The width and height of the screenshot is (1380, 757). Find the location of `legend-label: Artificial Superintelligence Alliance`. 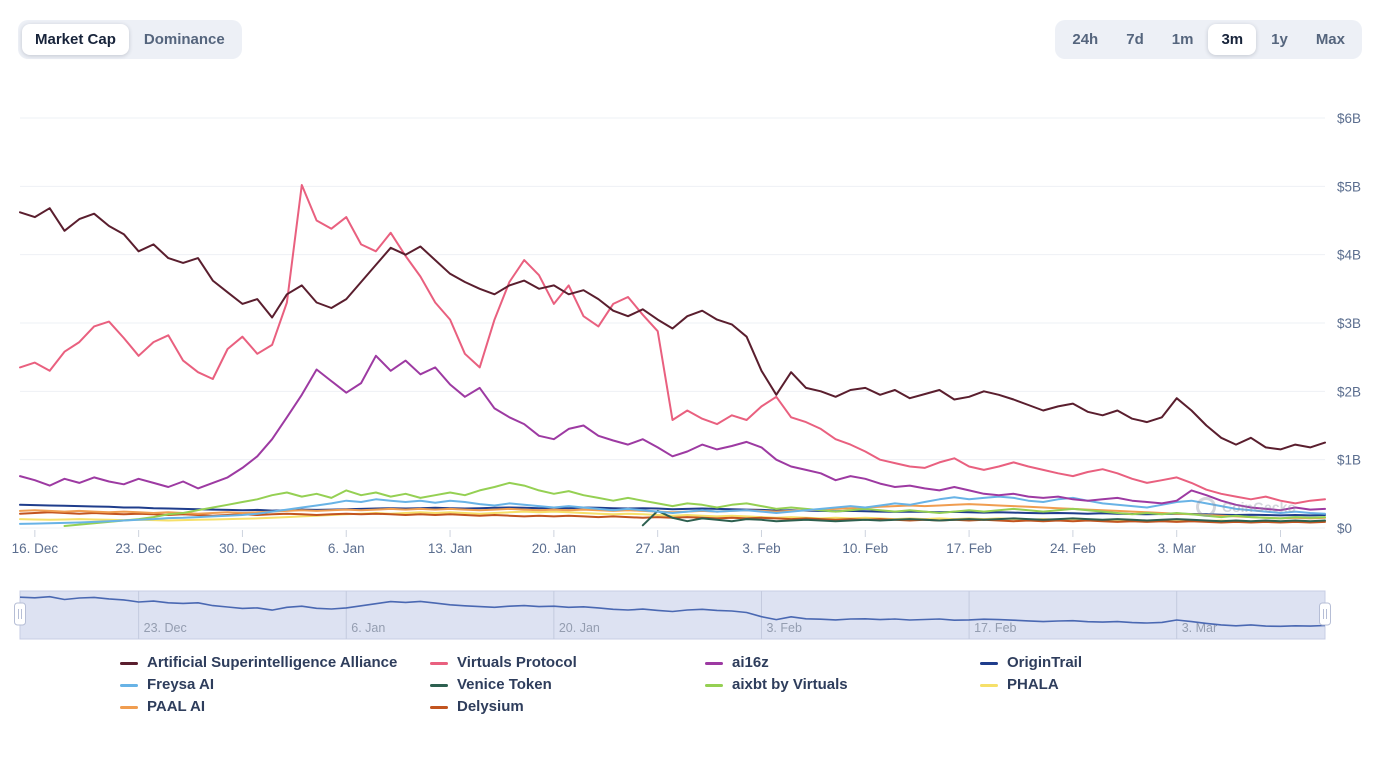

legend-label: Artificial Superintelligence Alliance is located at coordinates (272, 662).